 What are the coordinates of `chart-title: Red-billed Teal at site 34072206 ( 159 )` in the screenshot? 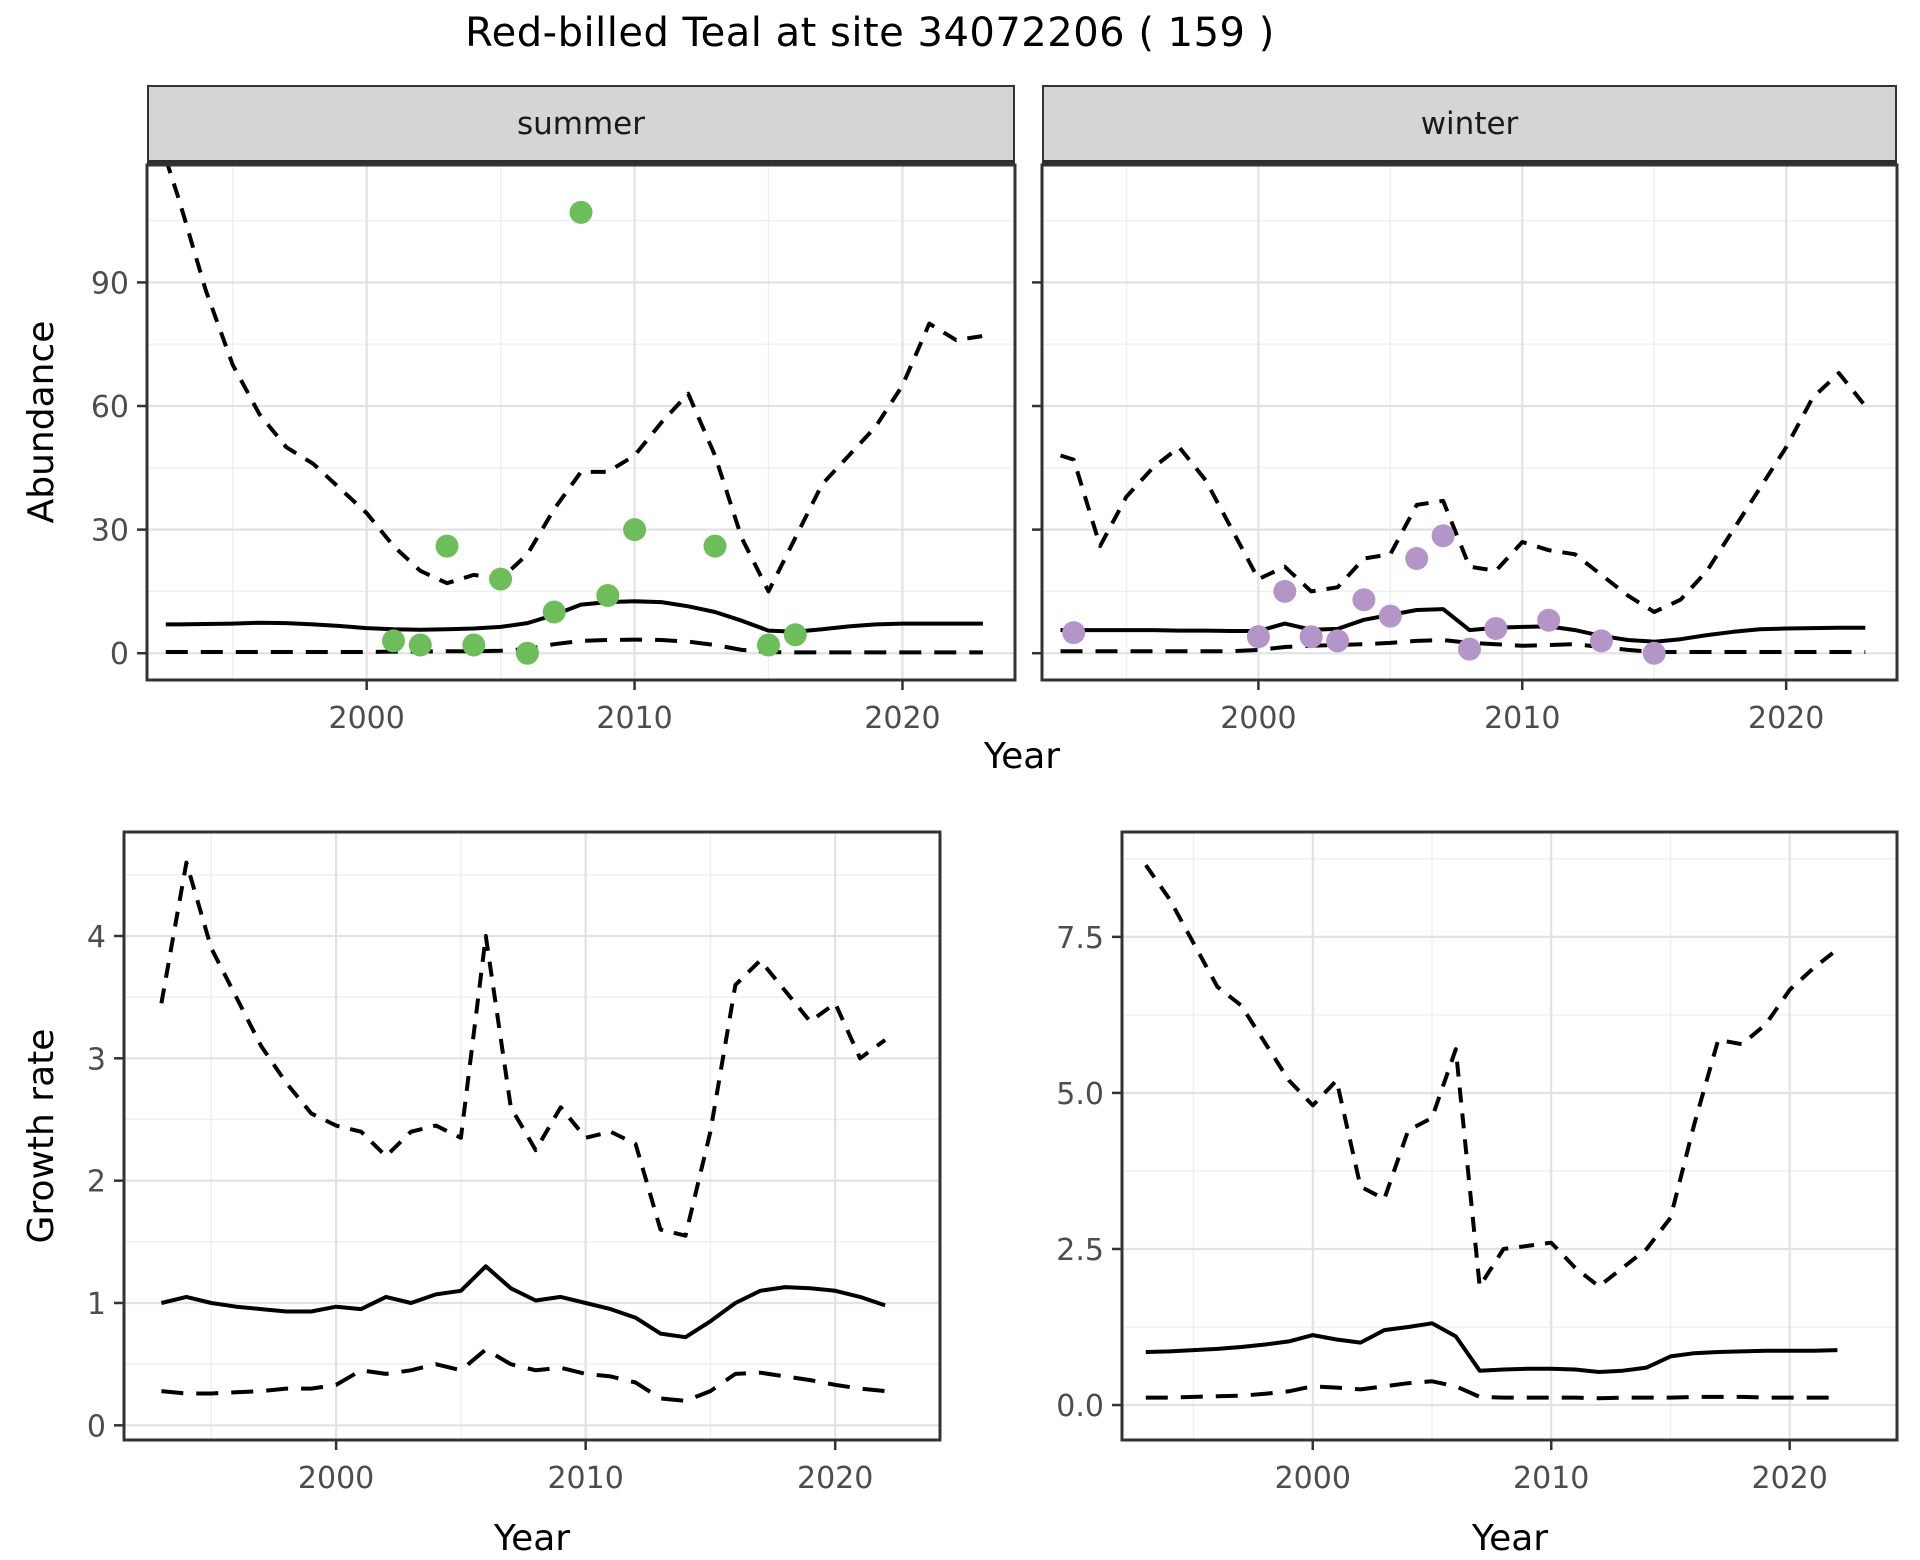 It's located at (870, 33).